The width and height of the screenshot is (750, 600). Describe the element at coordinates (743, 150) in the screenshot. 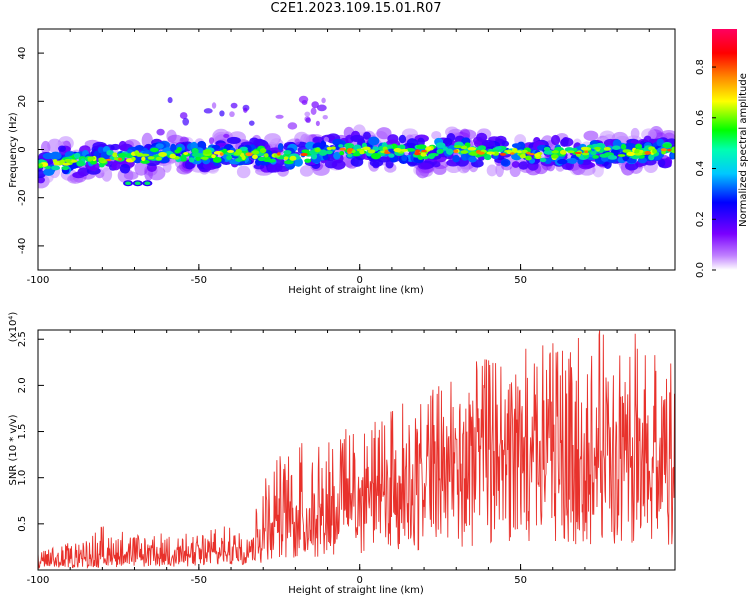

I see `colorbar-label: Normalized spectral amplitude` at that location.